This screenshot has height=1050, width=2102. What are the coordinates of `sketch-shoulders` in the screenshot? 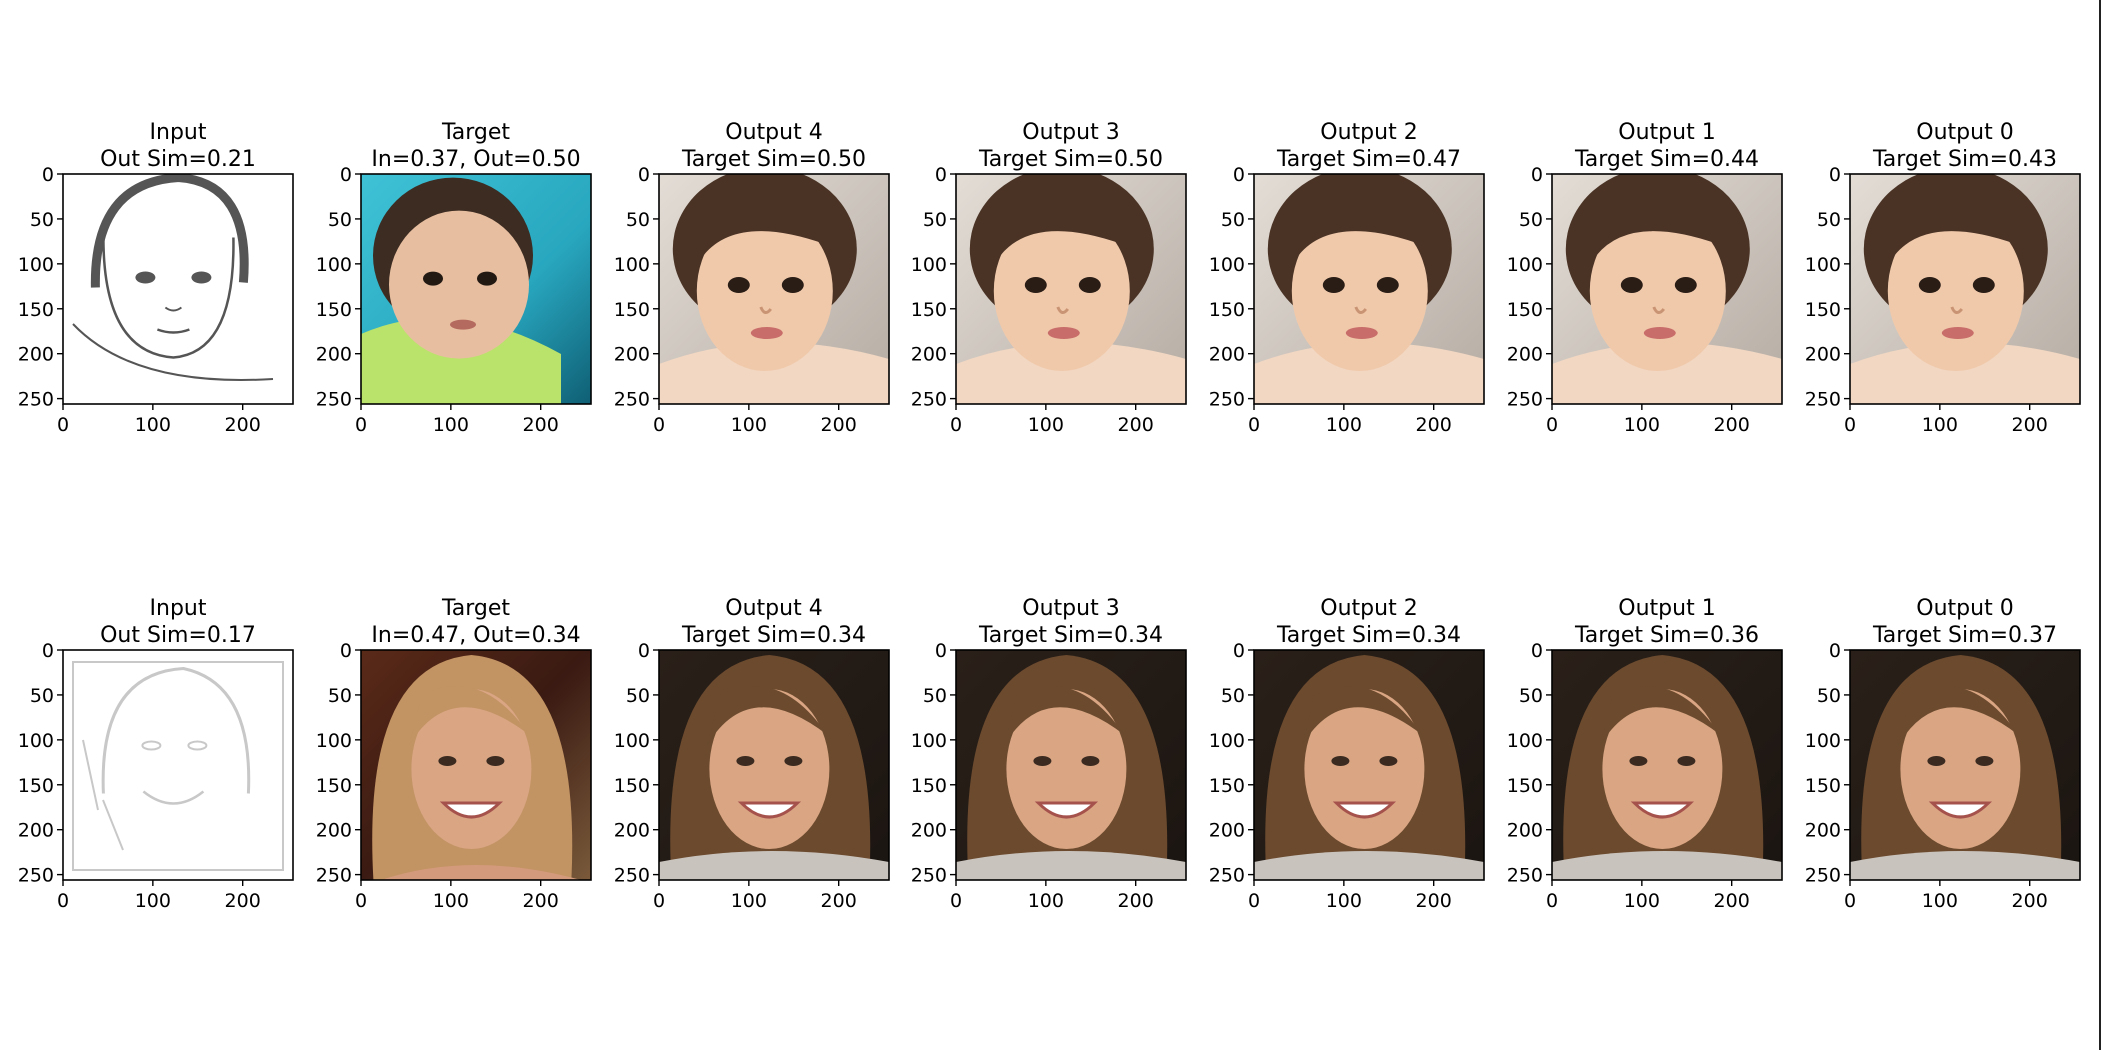 It's located at (173, 352).